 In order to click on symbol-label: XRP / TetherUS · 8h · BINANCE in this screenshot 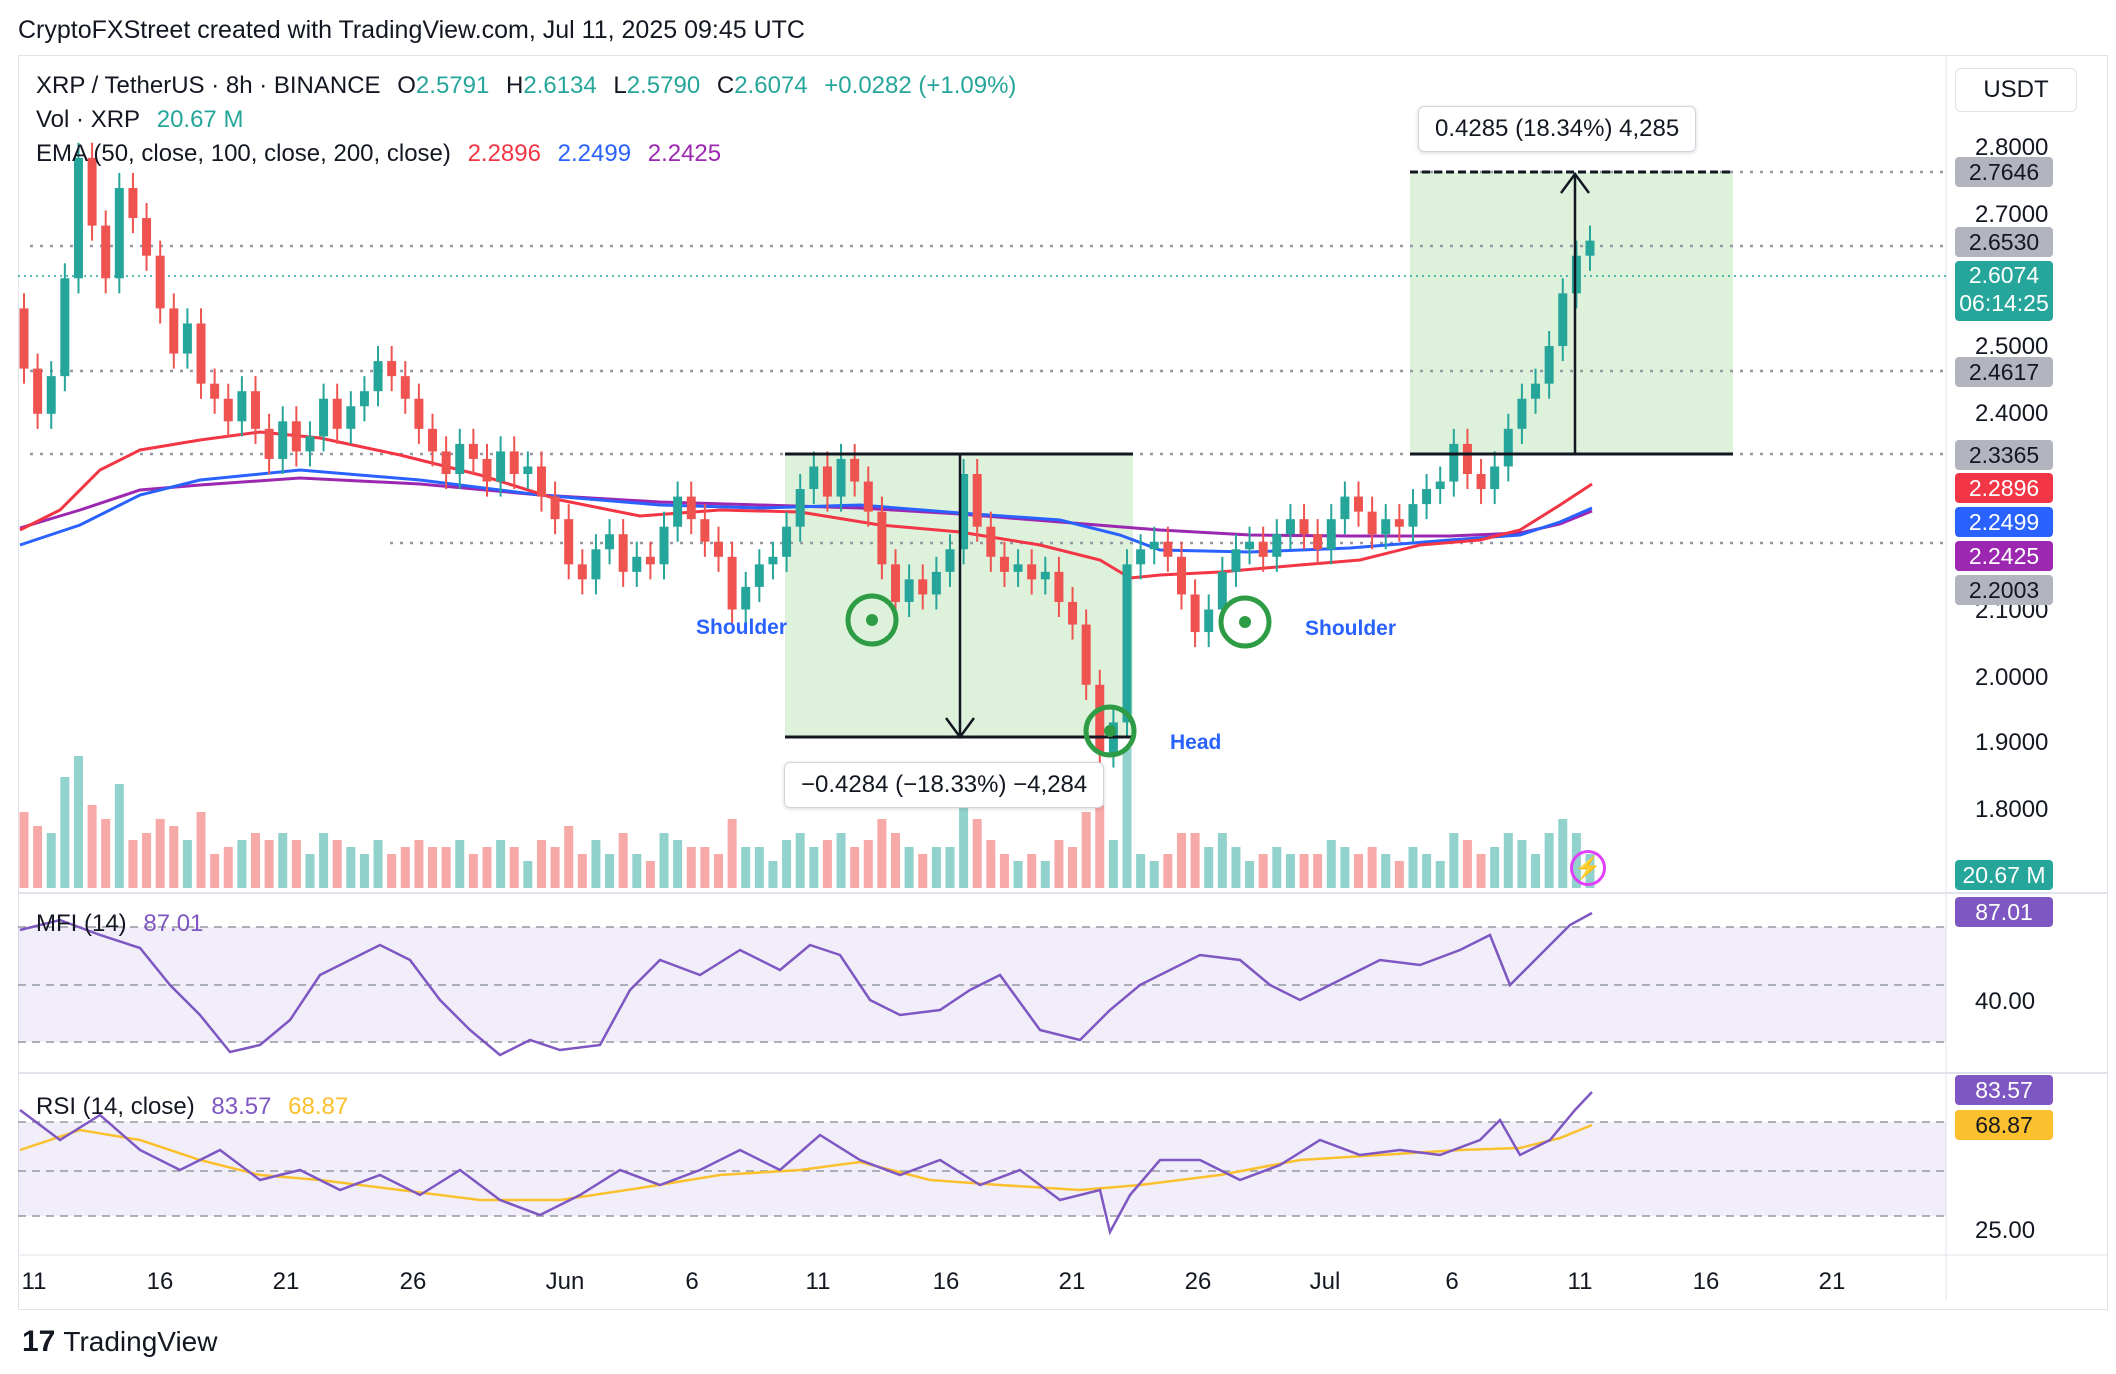, I will do `click(208, 85)`.